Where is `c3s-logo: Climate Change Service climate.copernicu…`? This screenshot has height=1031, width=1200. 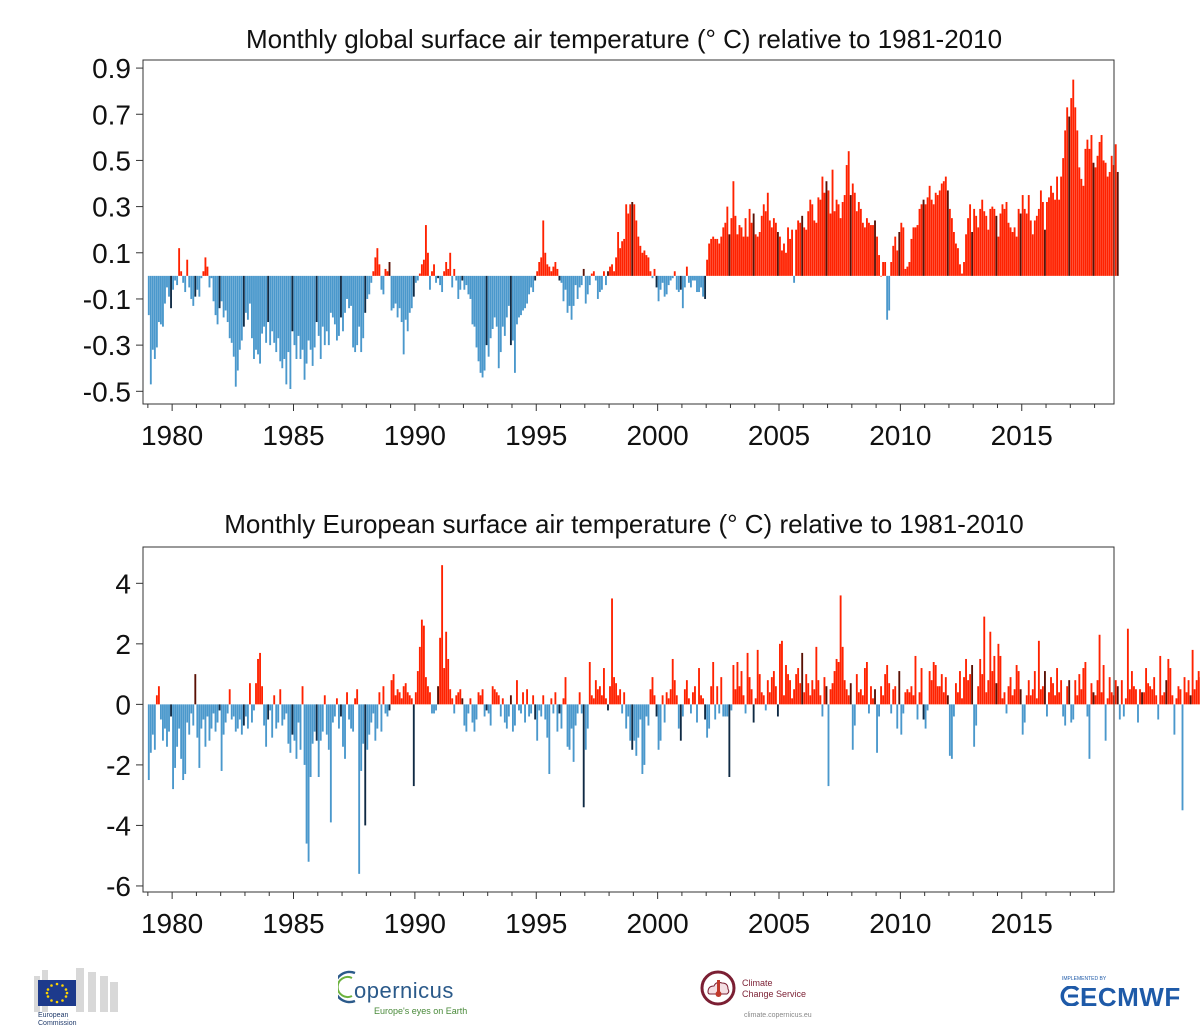
c3s-logo: Climate Change Service climate.copernicu… is located at coordinates (765, 995).